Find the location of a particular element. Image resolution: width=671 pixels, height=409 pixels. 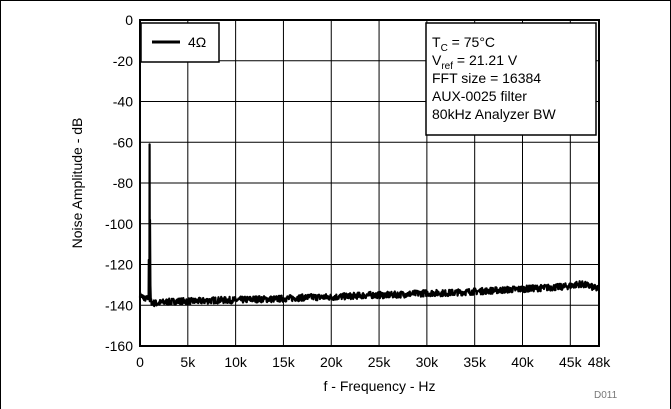

x-tick-label: 45k is located at coordinates (571, 362).